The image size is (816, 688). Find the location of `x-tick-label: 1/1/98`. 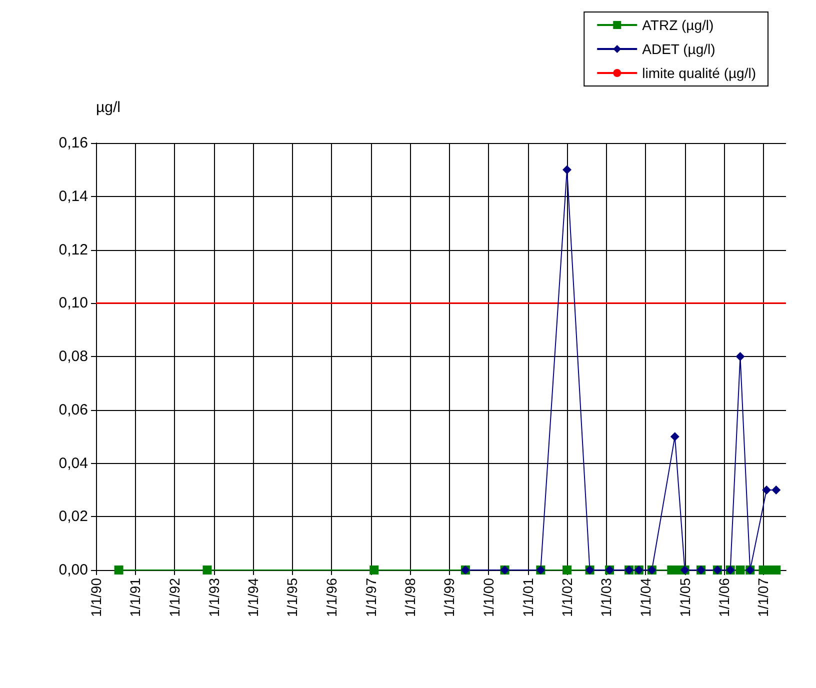

x-tick-label: 1/1/98 is located at coordinates (410, 597).